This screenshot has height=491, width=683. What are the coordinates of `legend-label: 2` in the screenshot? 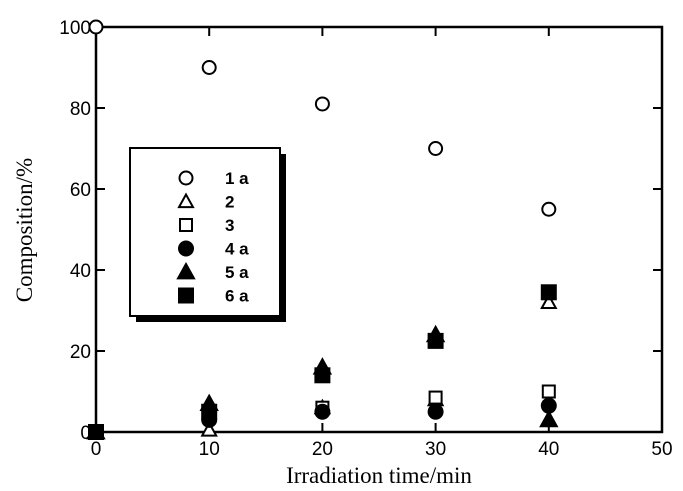 It's located at (229, 202).